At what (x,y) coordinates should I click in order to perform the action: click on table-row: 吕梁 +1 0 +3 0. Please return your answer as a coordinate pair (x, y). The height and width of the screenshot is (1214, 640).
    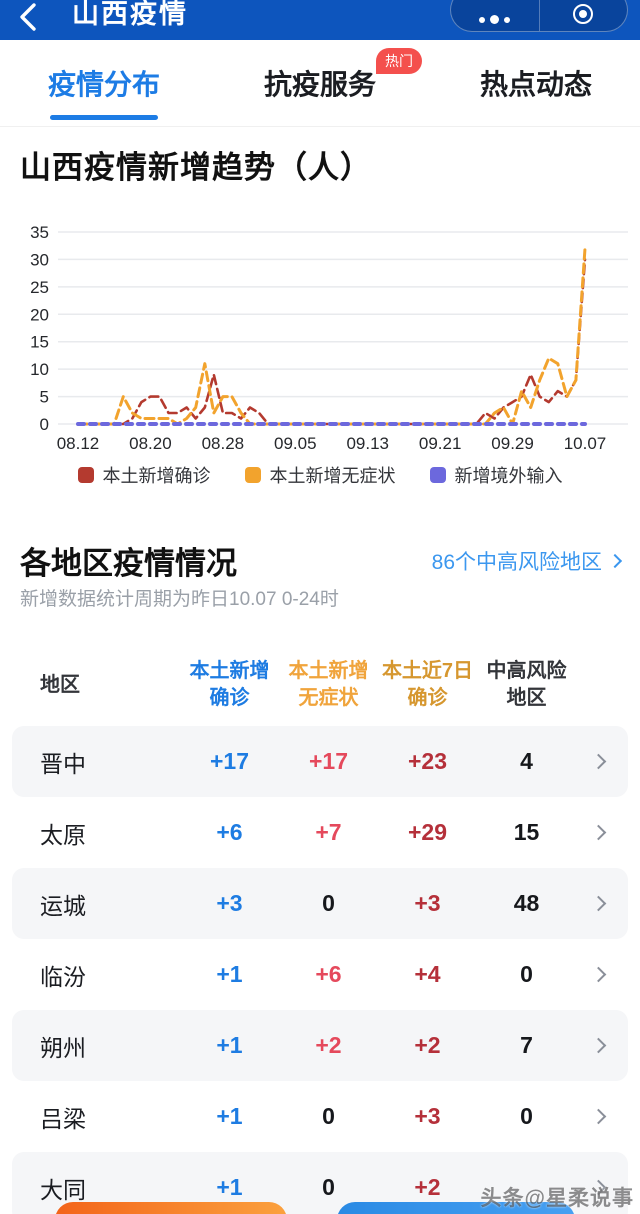
    Looking at the image, I should click on (320, 1116).